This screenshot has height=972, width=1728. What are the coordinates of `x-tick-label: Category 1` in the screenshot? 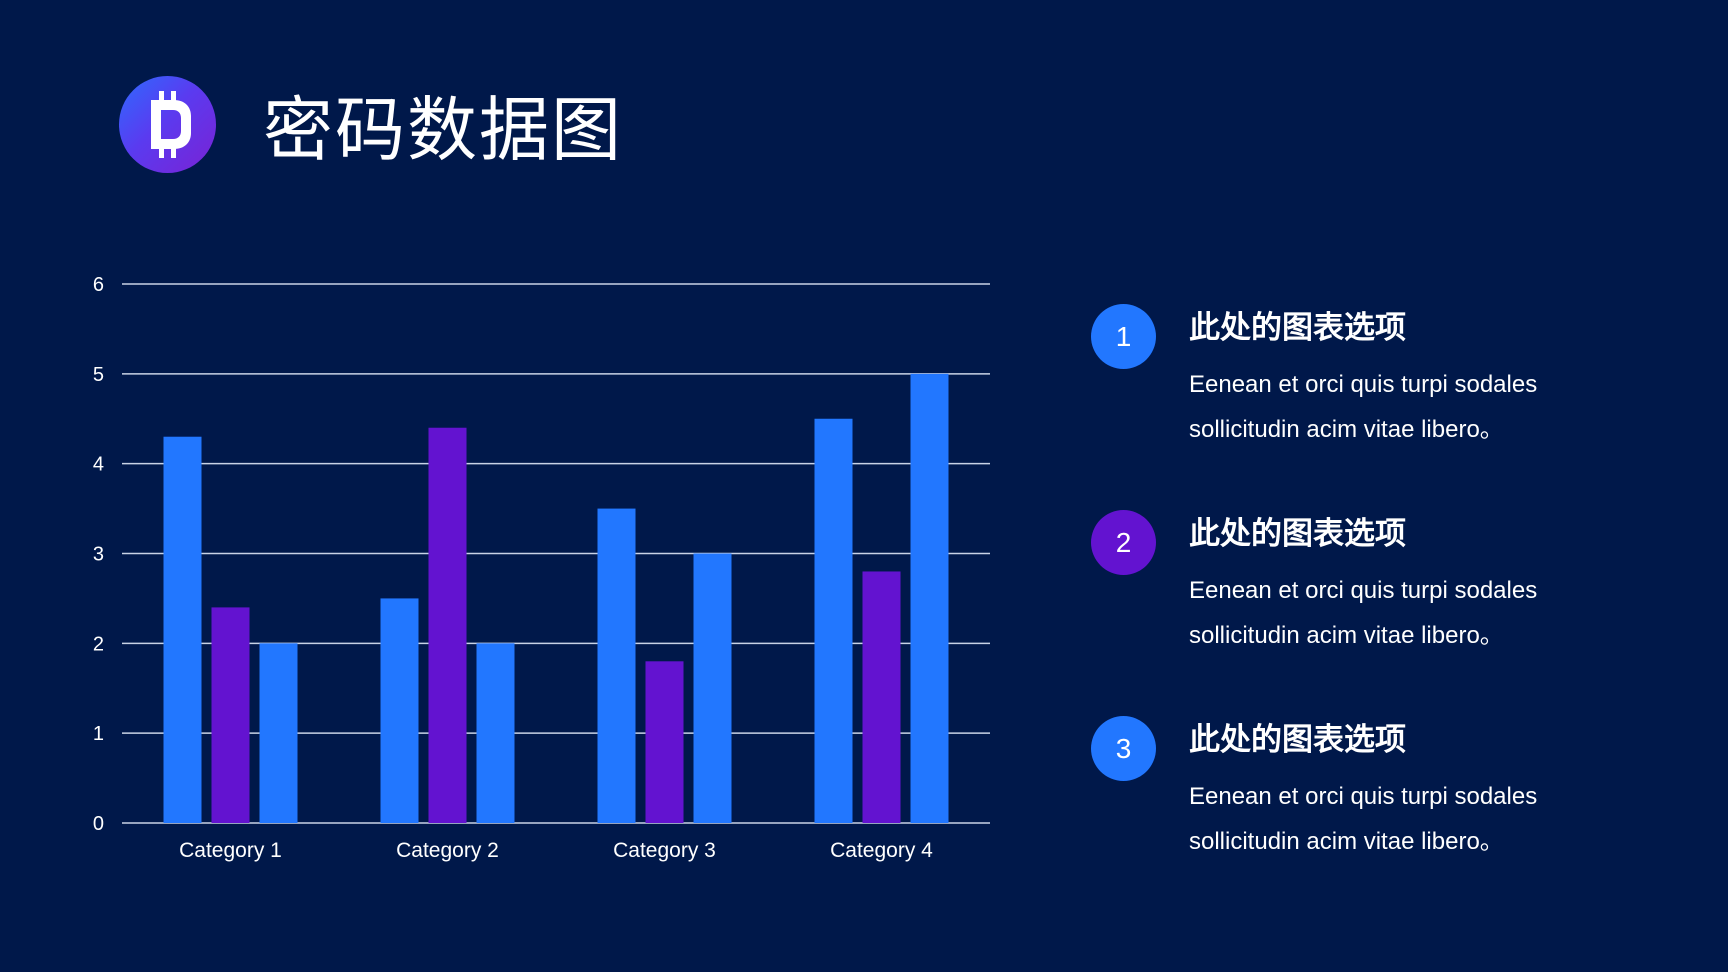 It's located at (230, 850).